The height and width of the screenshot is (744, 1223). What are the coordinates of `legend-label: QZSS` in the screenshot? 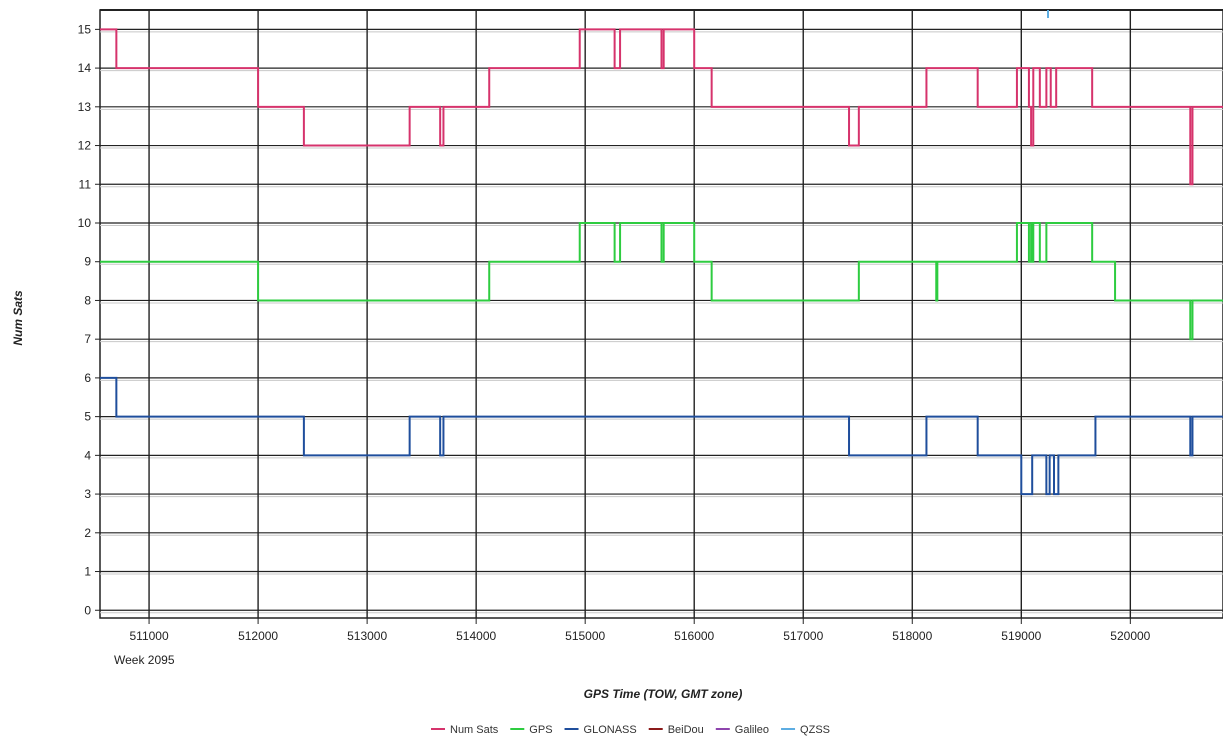 It's located at (815, 730).